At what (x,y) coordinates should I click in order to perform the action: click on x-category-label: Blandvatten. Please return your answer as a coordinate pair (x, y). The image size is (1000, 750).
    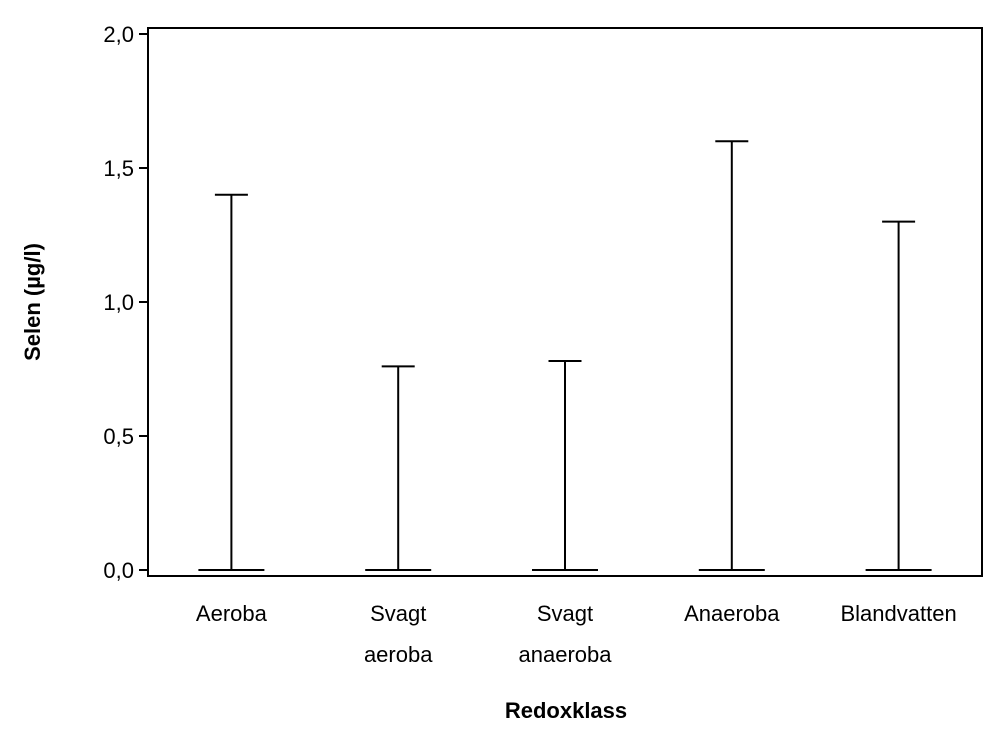
    Looking at the image, I should click on (898, 613).